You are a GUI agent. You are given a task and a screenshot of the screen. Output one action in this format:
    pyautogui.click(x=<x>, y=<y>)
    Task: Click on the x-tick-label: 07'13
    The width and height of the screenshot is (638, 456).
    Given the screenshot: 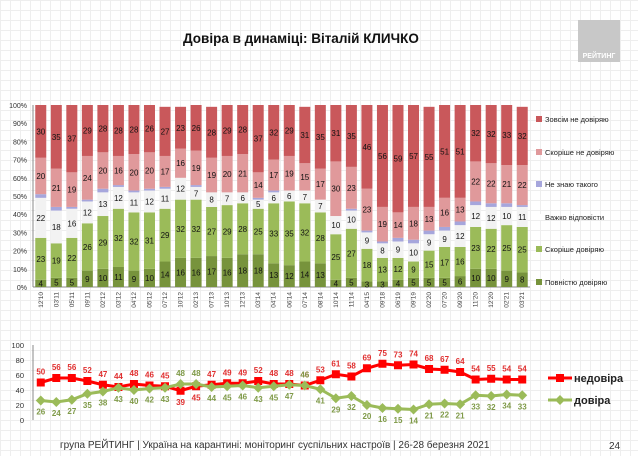 What is the action you would take?
    pyautogui.click(x=212, y=300)
    